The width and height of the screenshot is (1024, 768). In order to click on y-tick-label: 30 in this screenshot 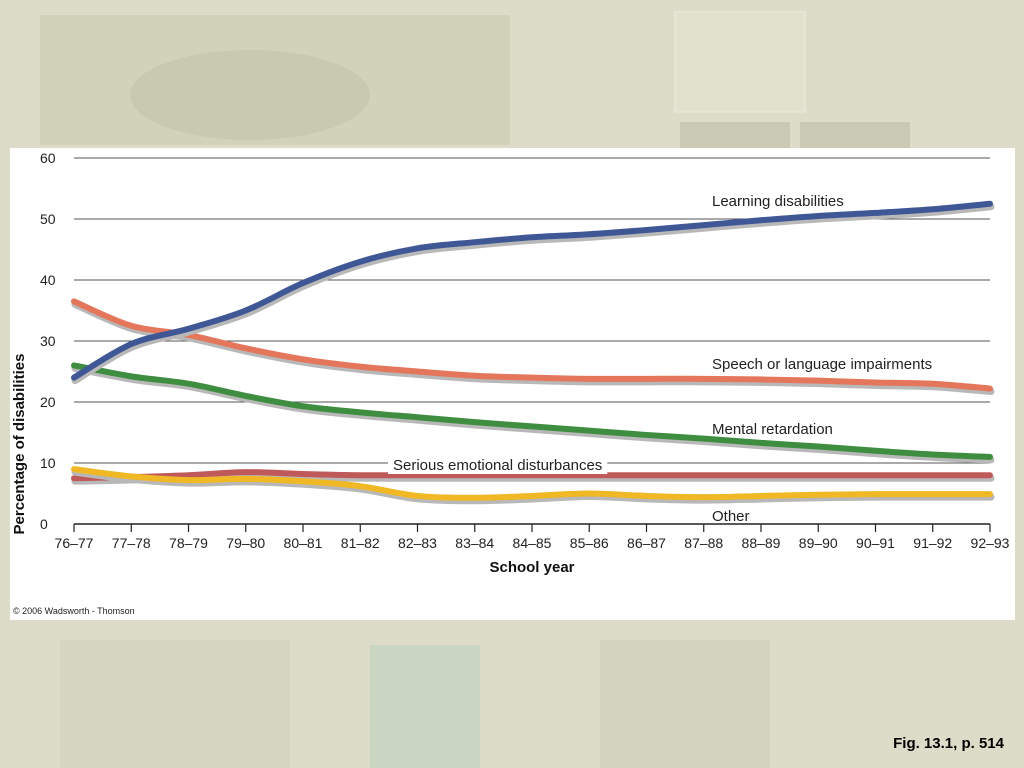, I will do `click(48, 341)`.